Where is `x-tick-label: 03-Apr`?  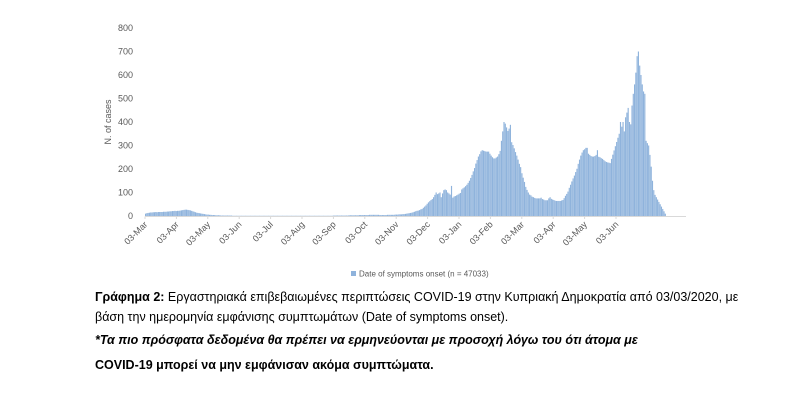 x-tick-label: 03-Apr is located at coordinates (168, 232).